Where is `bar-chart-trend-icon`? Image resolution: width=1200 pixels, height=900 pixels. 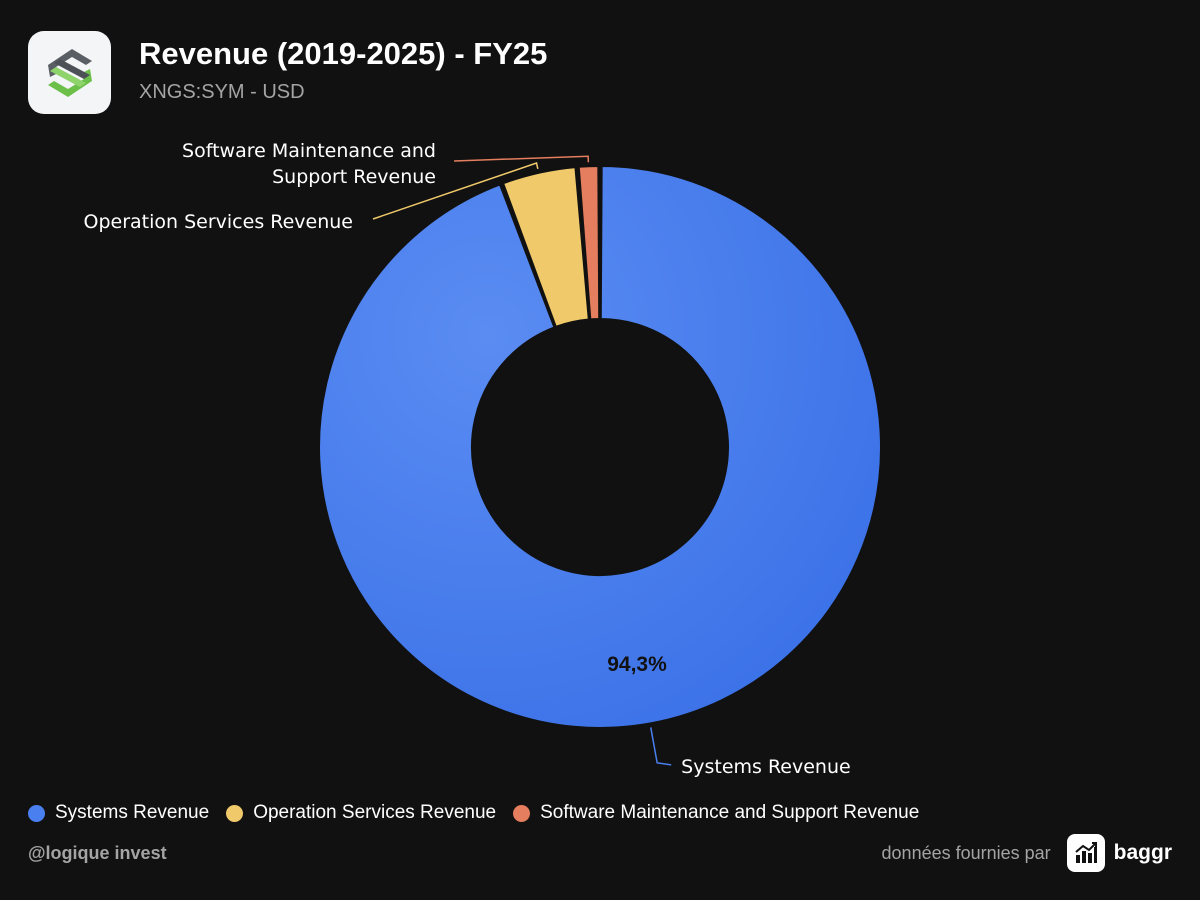 bar-chart-trend-icon is located at coordinates (1086, 852).